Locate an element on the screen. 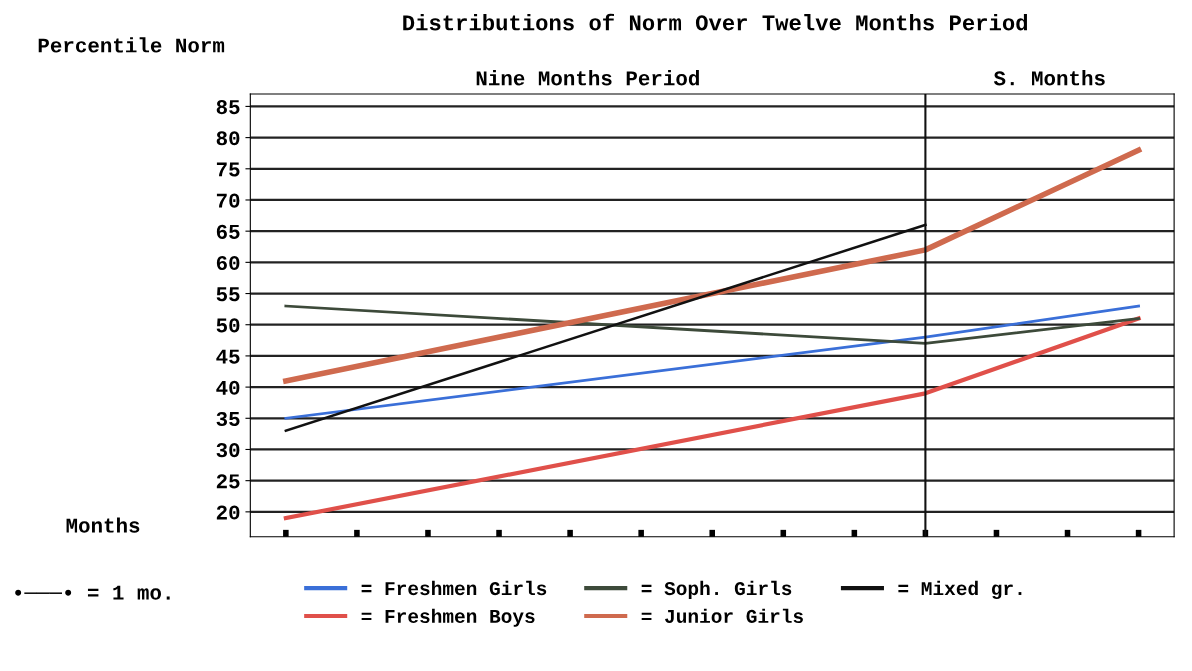 This screenshot has height=671, width=1192. y-tick-label: 45 is located at coordinates (228, 356).